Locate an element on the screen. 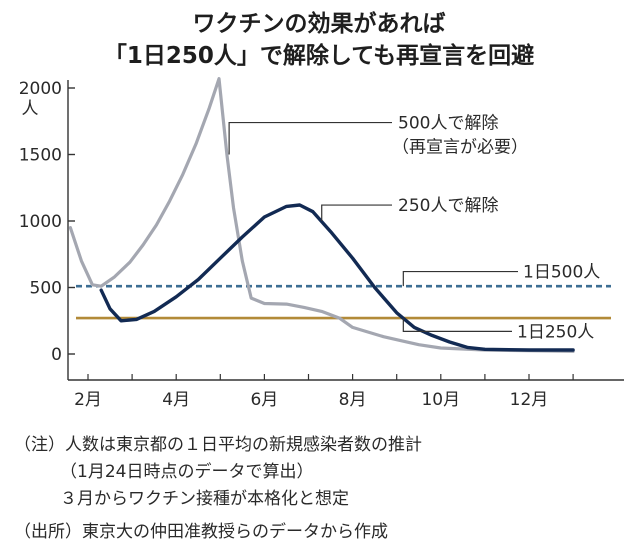 The image size is (638, 551). note-line-3: ３月からワクチン接種が本格化と想定 is located at coordinates (204, 499).